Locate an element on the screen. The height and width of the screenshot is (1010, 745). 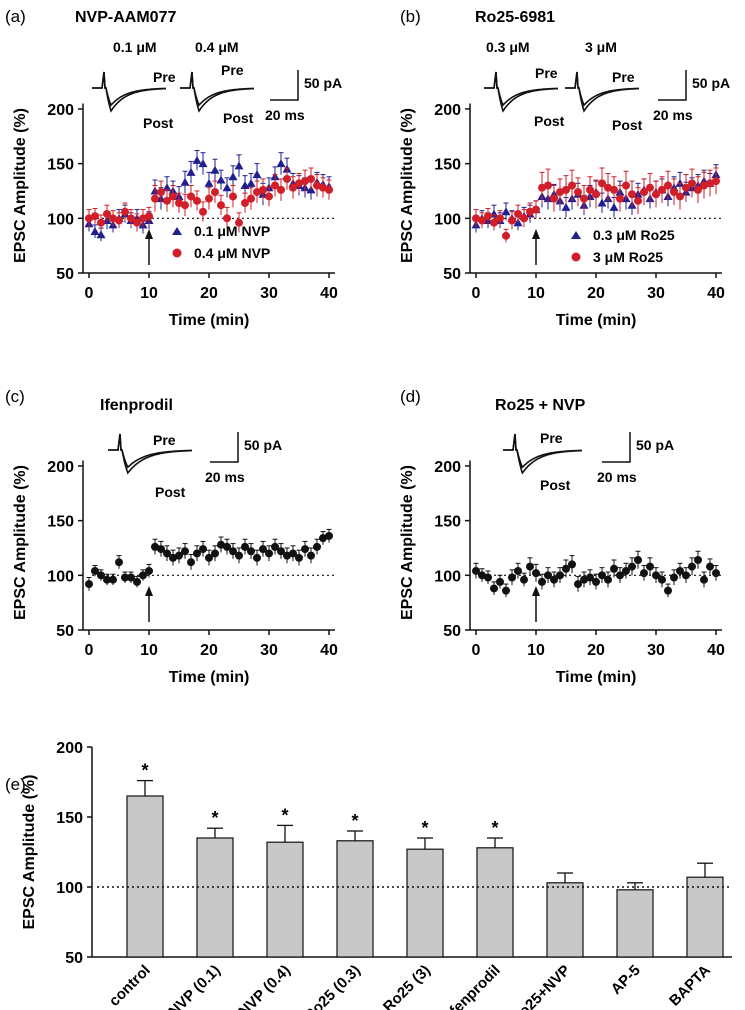
legend-label: 0.4 μM NVP is located at coordinates (232, 253).